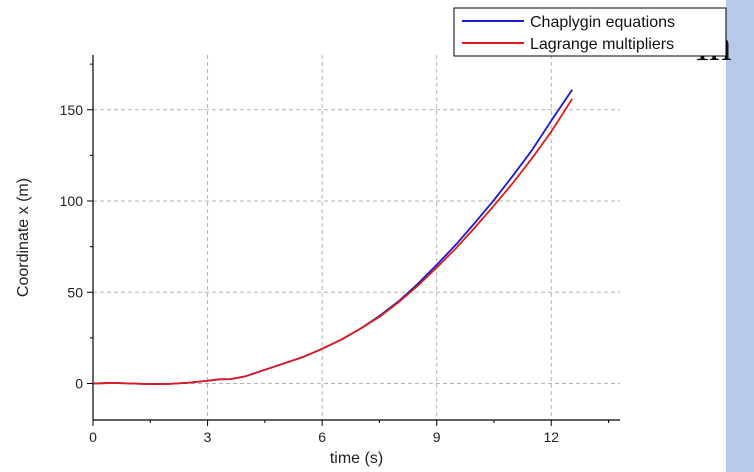 This screenshot has height=472, width=754. Describe the element at coordinates (551, 437) in the screenshot. I see `x-tick-label: 12` at that location.